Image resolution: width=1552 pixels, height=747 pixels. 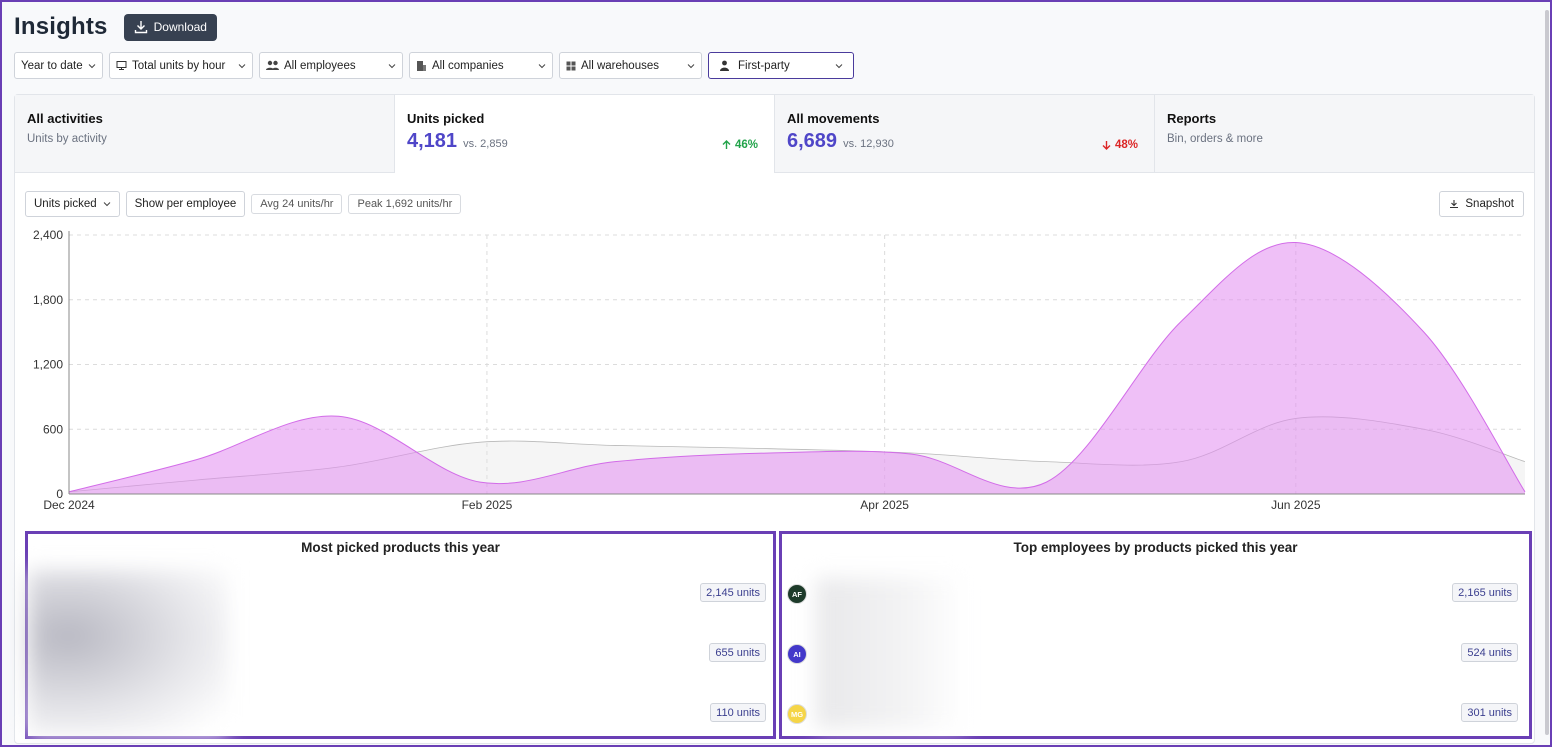 What do you see at coordinates (1344, 134) in the screenshot?
I see `tab-reports: Reports Bin, orders & more` at bounding box center [1344, 134].